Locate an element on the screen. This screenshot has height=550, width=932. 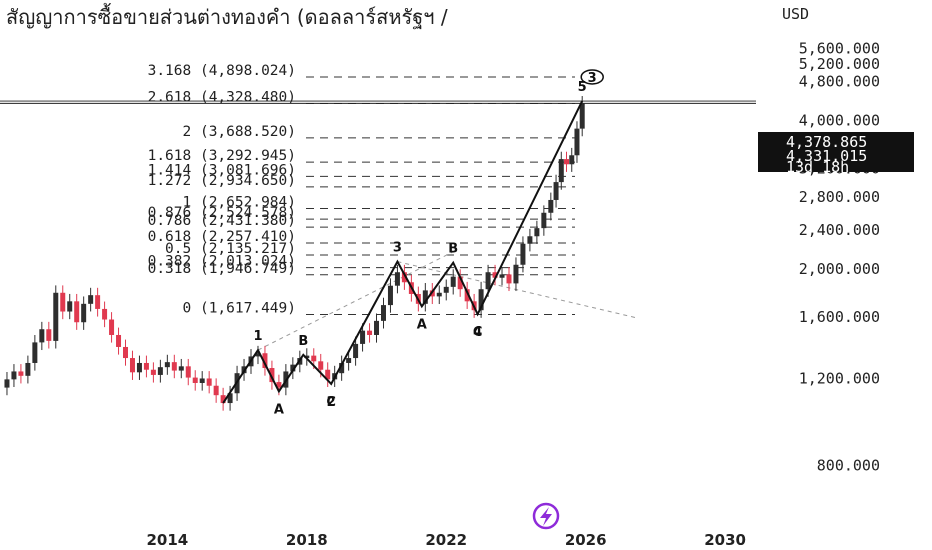
y-tick-5: 2,800.000 is located at coordinates (839, 197).